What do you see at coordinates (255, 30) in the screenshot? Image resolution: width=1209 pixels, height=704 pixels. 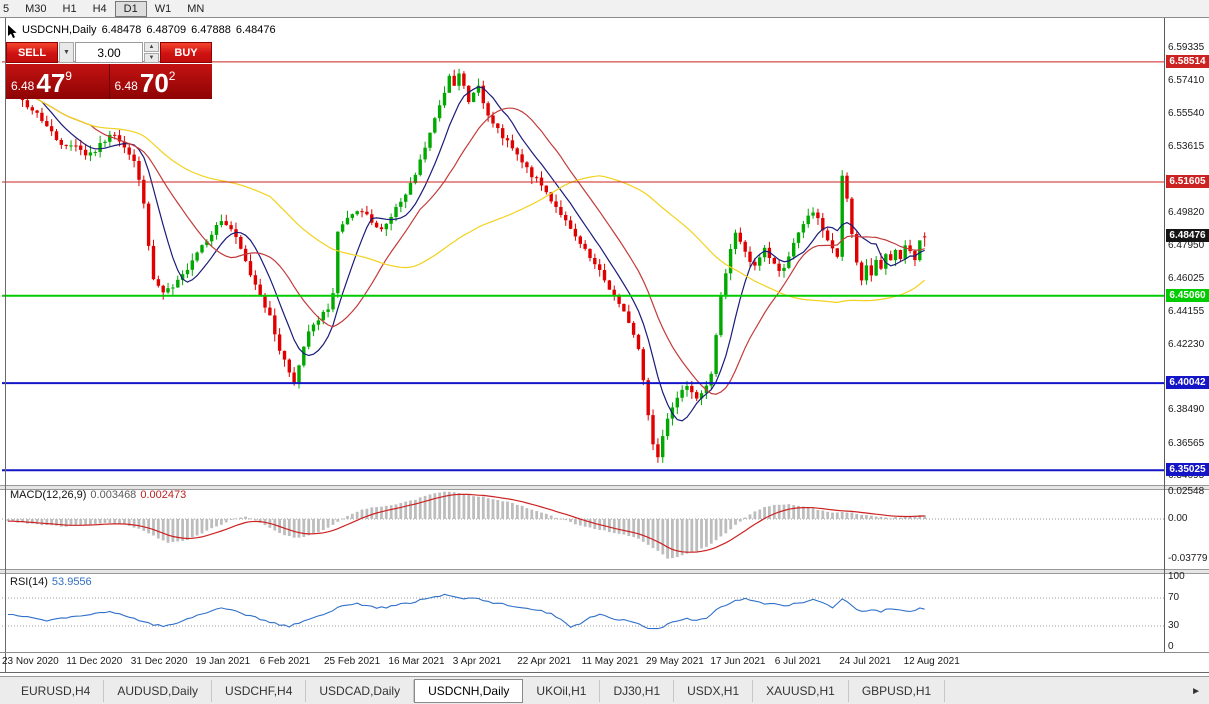 I see `ohlc-close: 6.48476` at bounding box center [255, 30].